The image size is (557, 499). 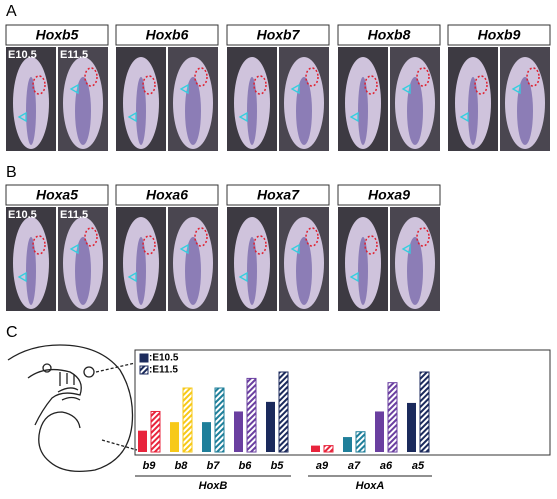 I want to click on category-label: b5, so click(x=278, y=466).